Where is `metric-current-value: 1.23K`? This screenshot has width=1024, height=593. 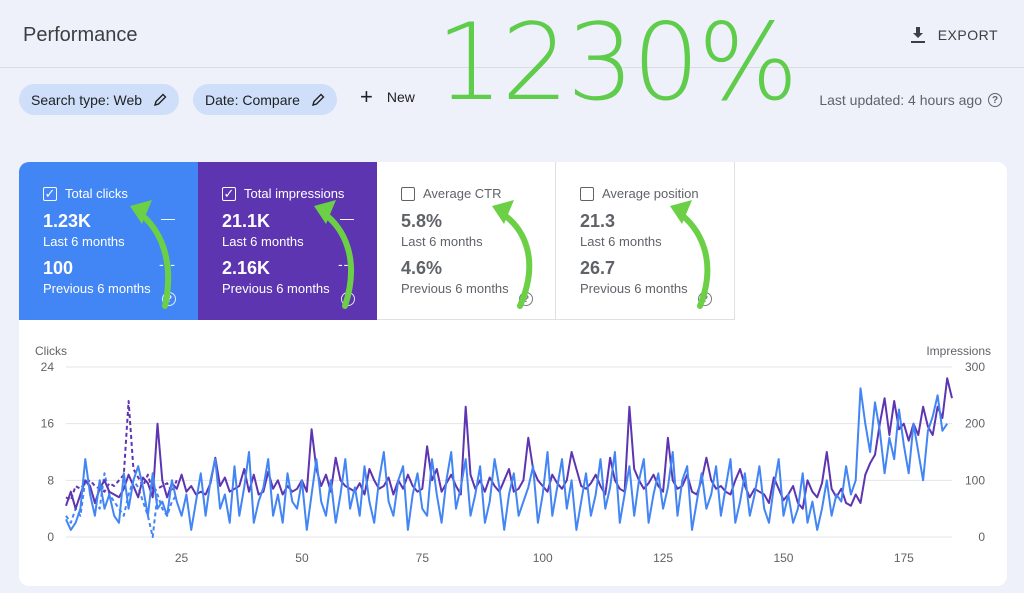
metric-current-value: 1.23K is located at coordinates (67, 221).